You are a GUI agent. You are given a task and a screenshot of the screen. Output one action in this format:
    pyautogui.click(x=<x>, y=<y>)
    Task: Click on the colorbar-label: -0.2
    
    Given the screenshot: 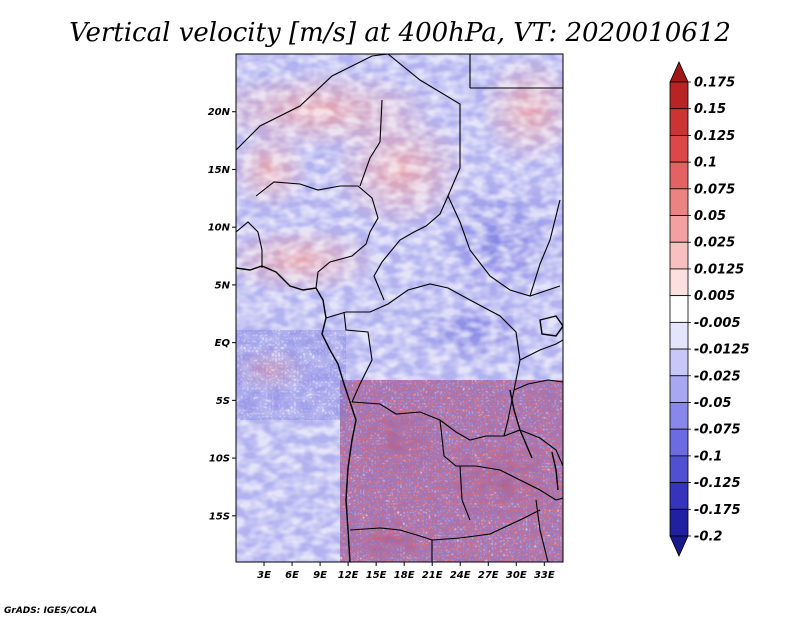 What is the action you would take?
    pyautogui.click(x=708, y=537)
    